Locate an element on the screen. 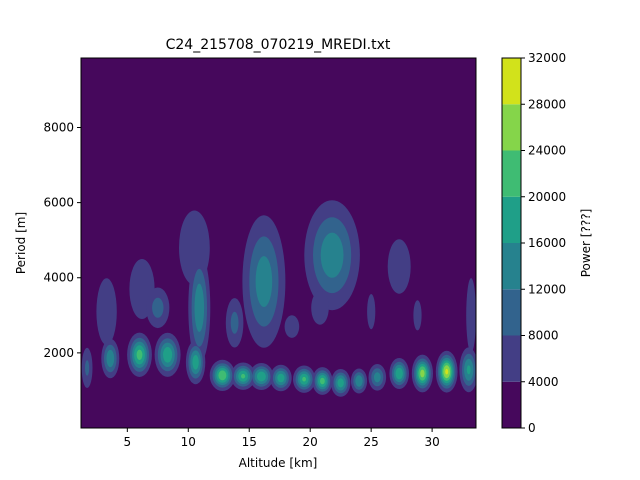  x-axis-label: Altitude [km] is located at coordinates (278, 463).